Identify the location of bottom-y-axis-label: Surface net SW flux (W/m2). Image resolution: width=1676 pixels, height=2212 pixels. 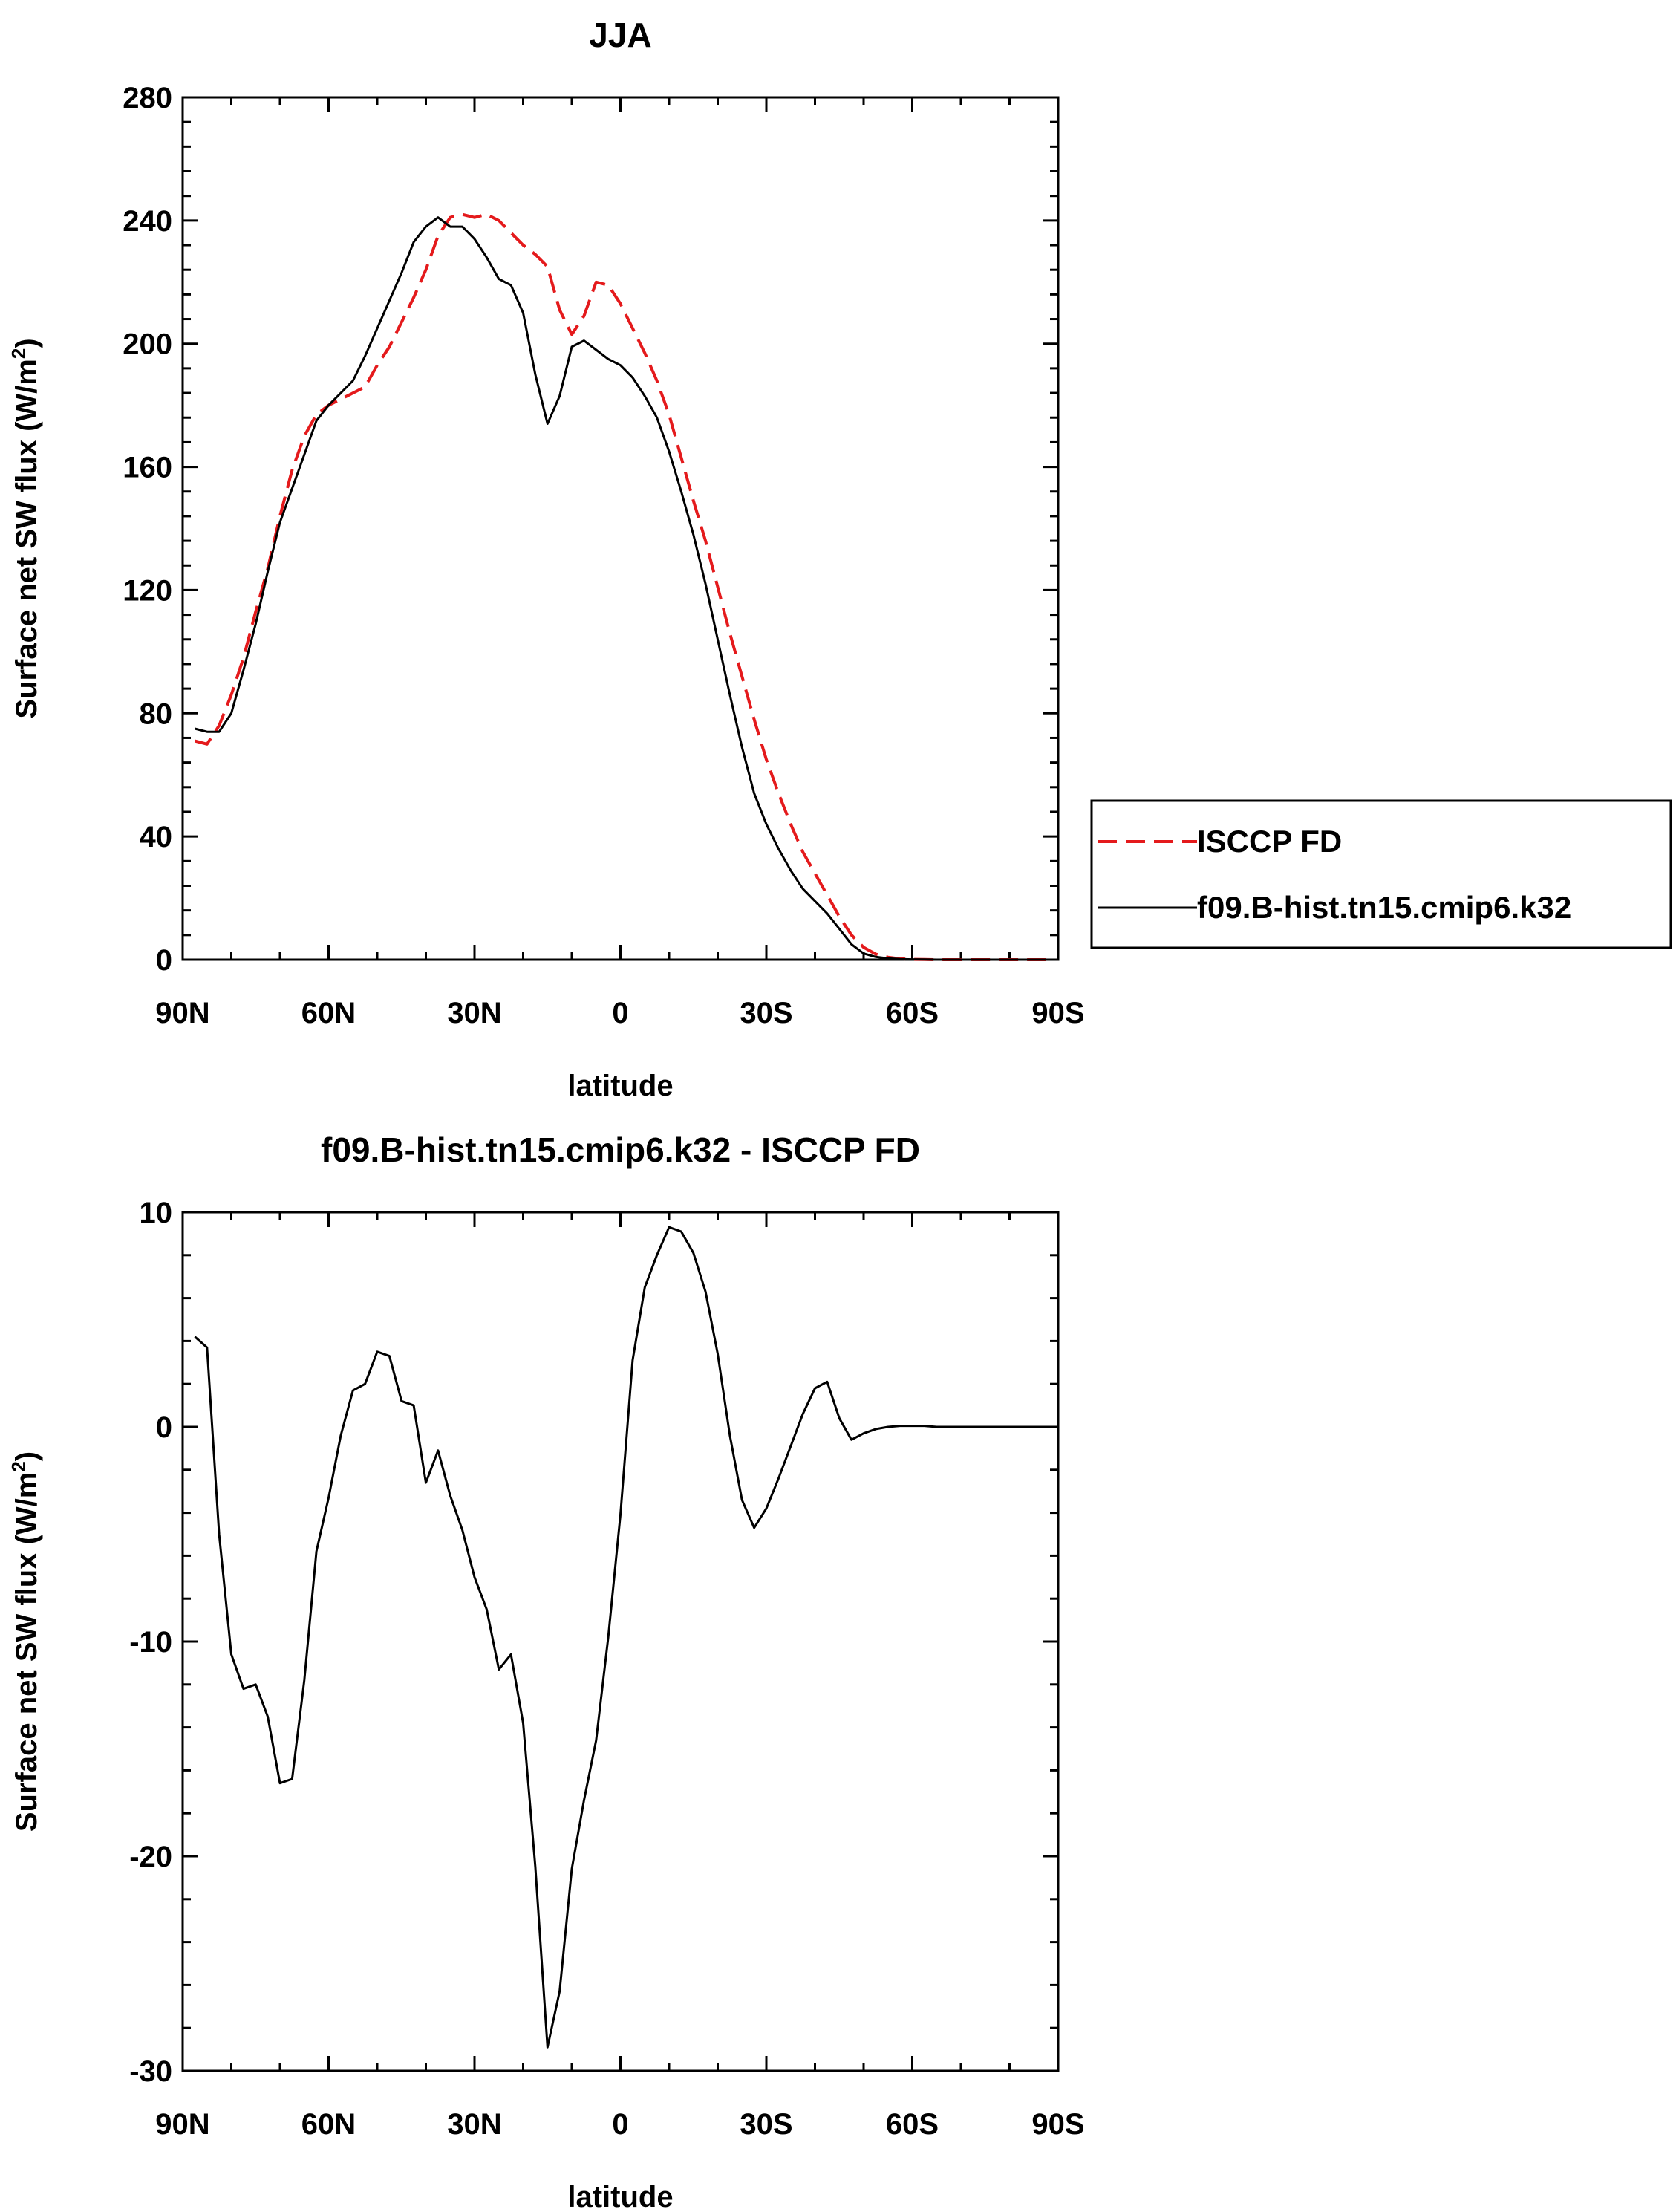
(25, 1642).